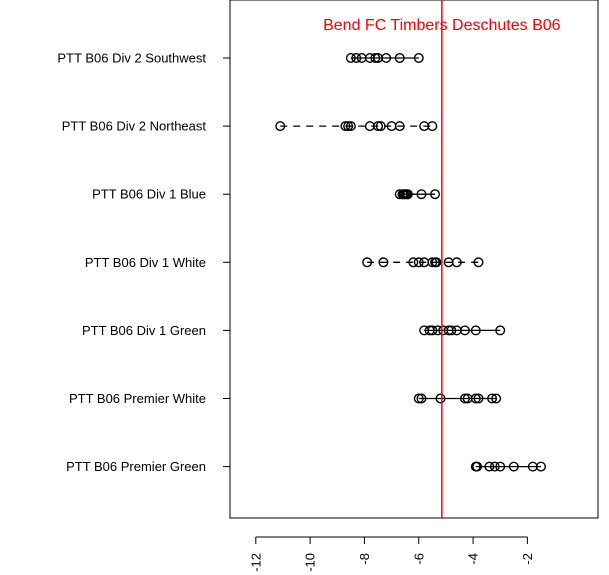 The width and height of the screenshot is (609, 575). I want to click on x-tick-label: -2, so click(527, 559).